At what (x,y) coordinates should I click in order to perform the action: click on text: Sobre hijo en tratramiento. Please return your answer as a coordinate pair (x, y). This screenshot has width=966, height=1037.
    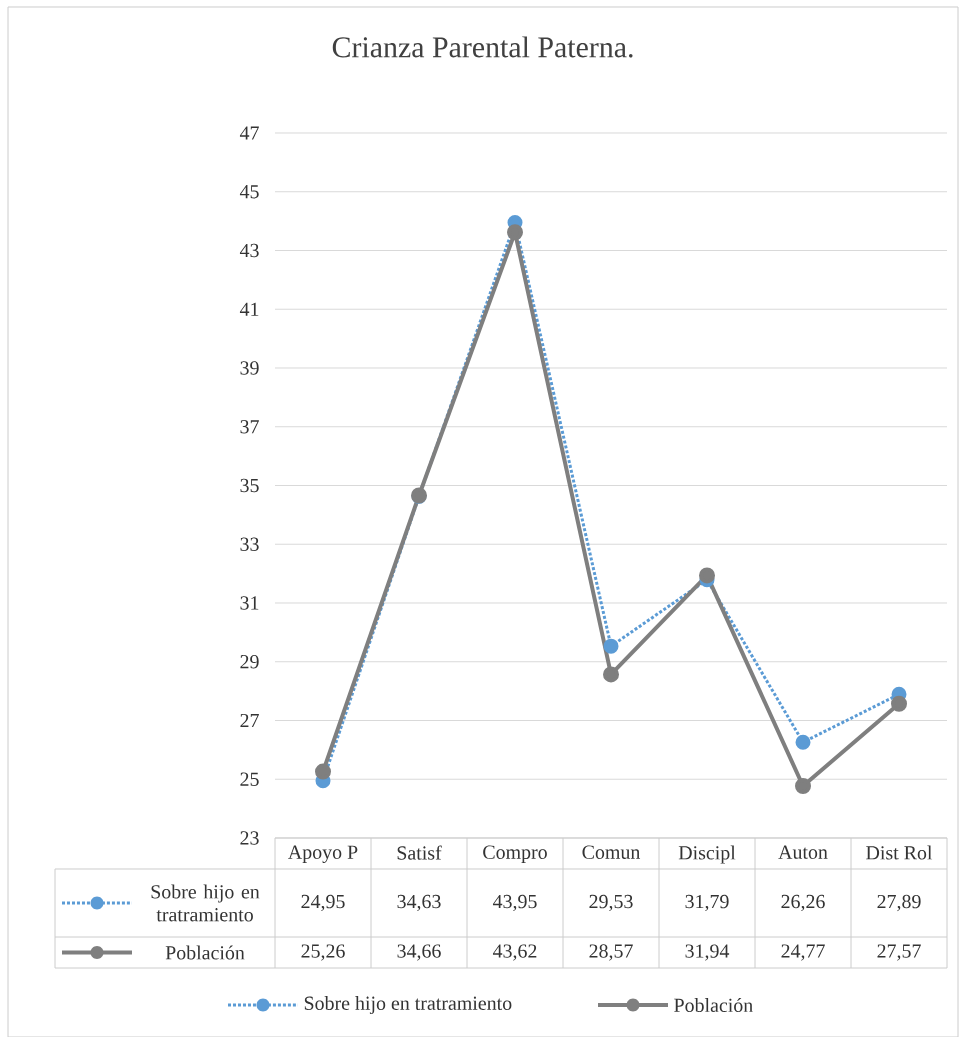
    Looking at the image, I should click on (408, 1005).